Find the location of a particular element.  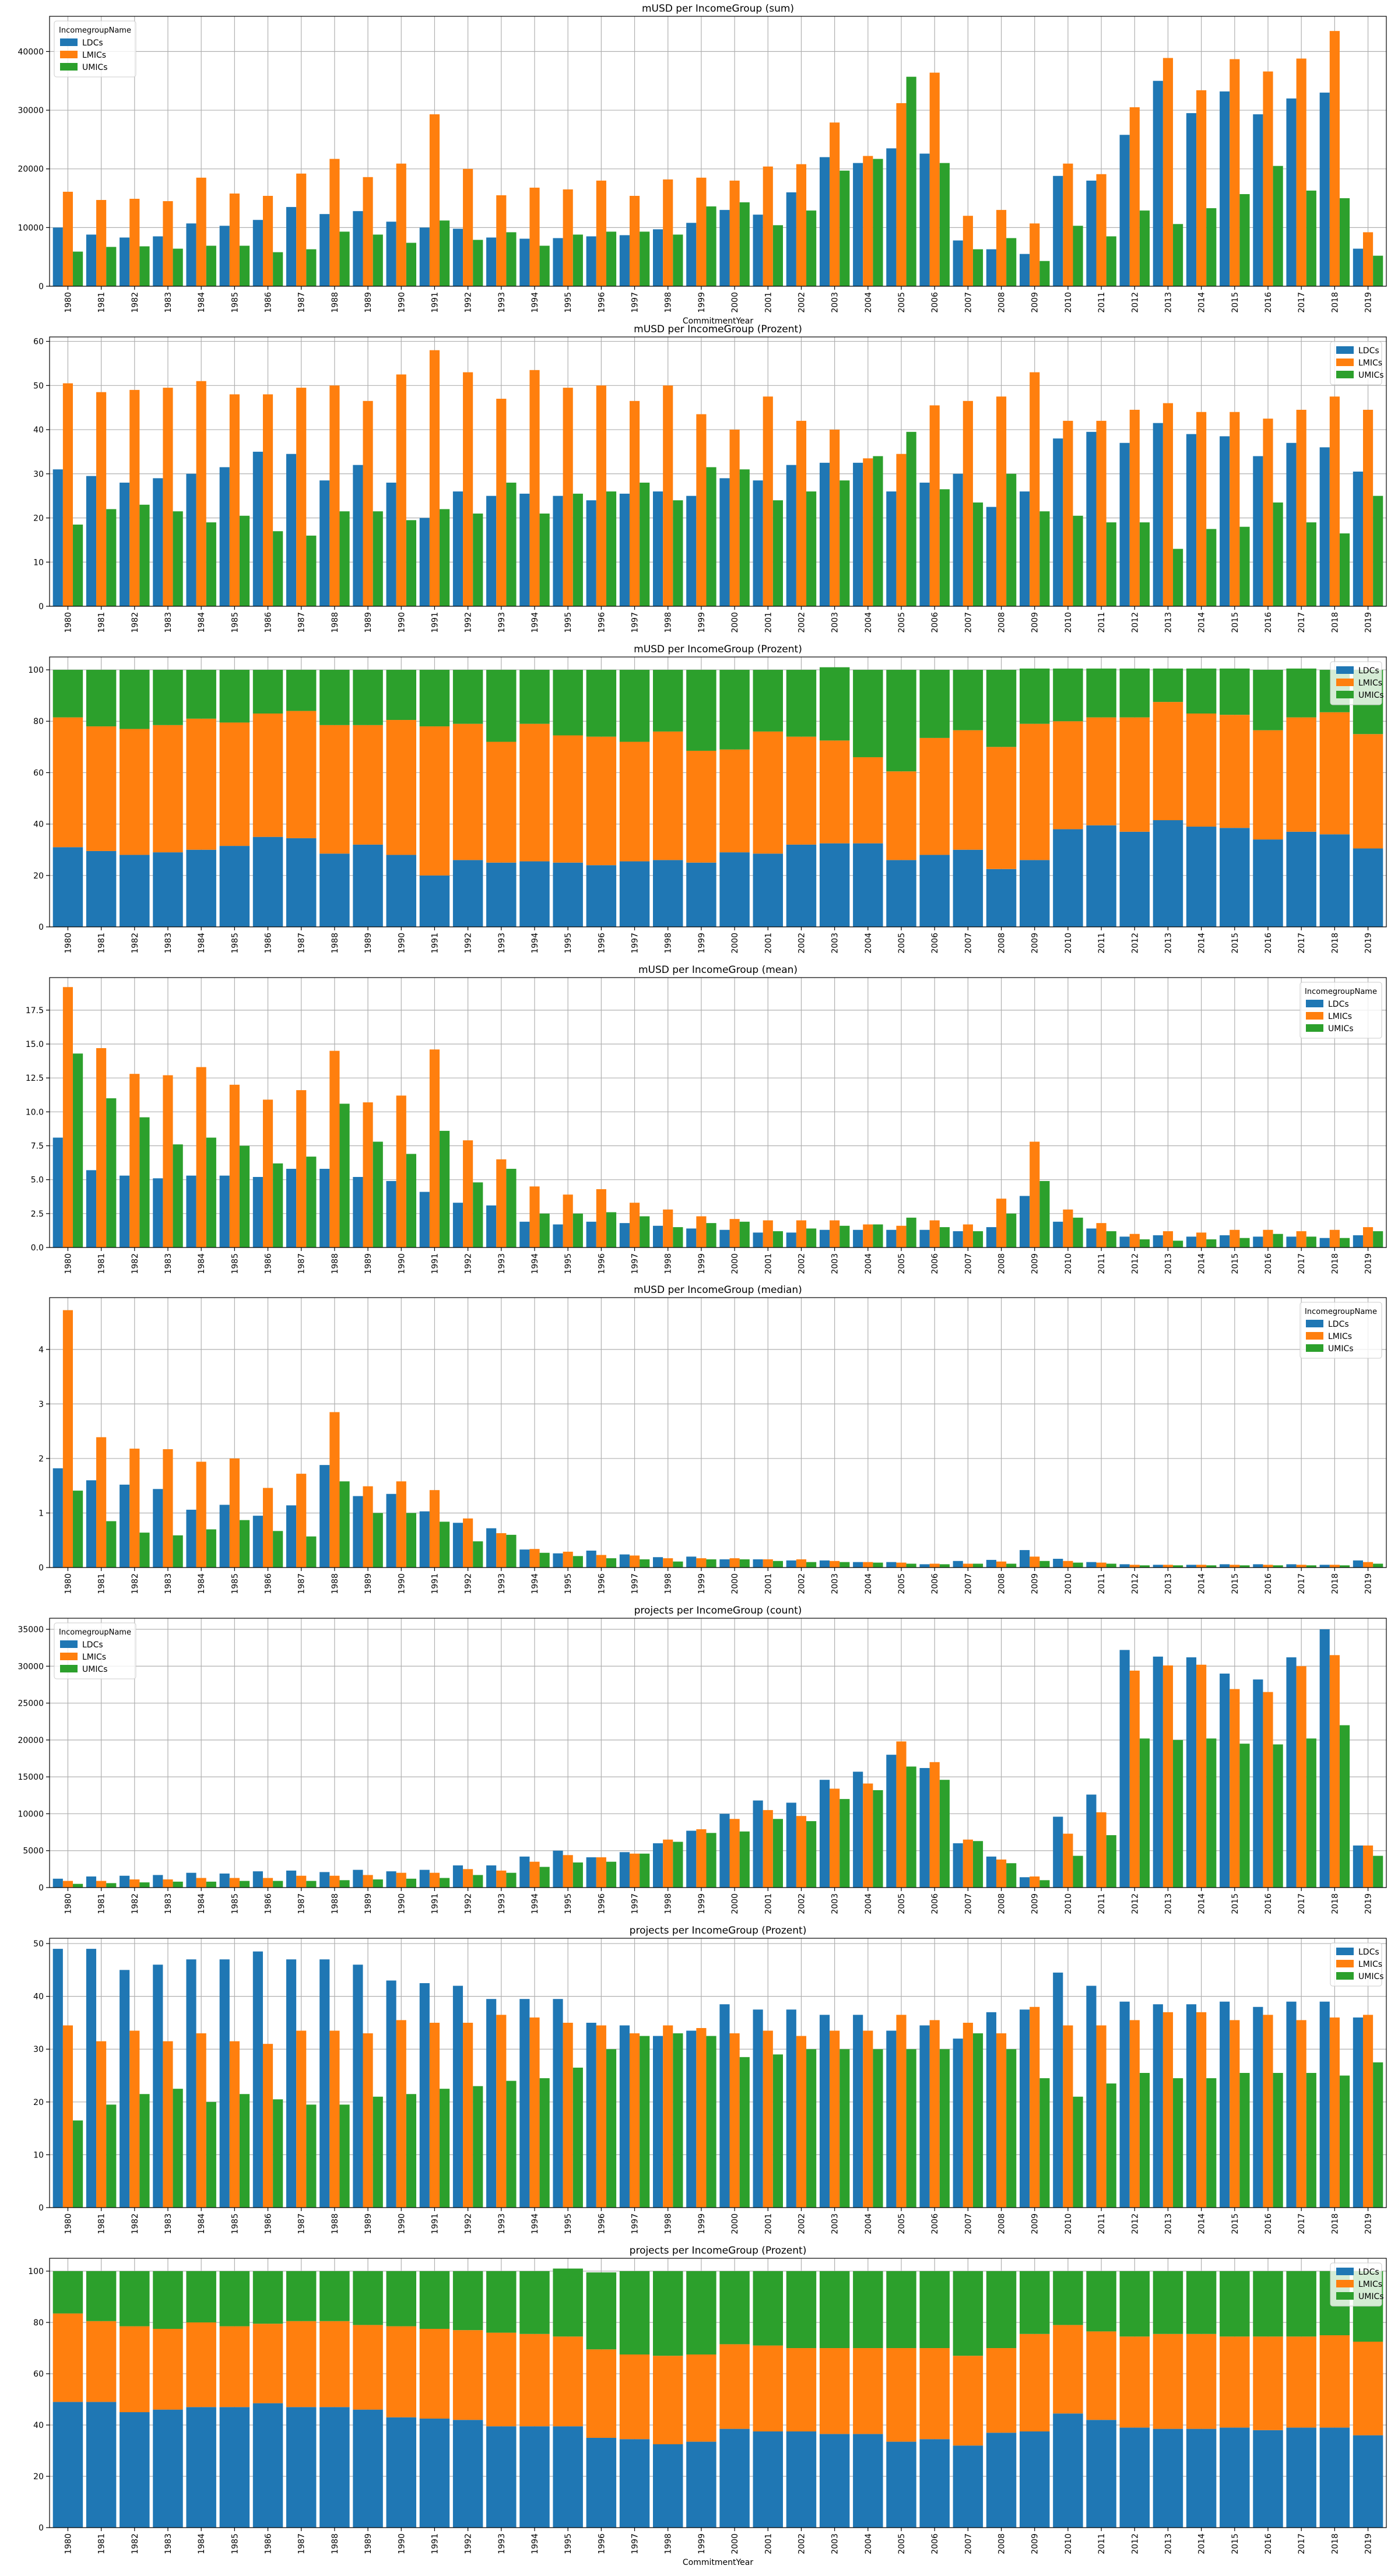

bar-lmics-2003 is located at coordinates (835, 2119).